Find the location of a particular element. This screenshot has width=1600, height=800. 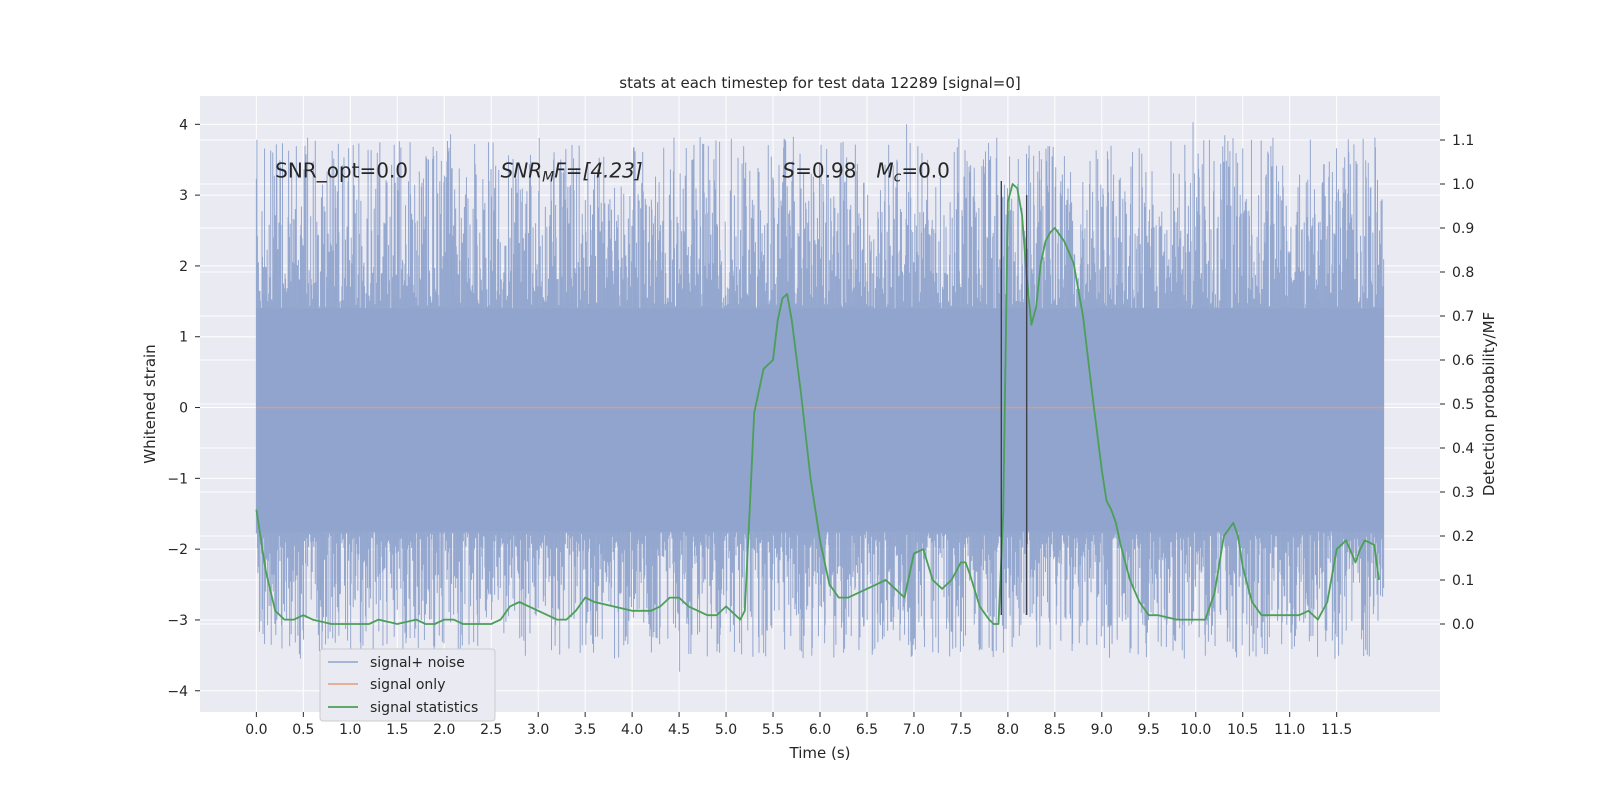

y-right-tick-label: 0.1 is located at coordinates (1463, 581).